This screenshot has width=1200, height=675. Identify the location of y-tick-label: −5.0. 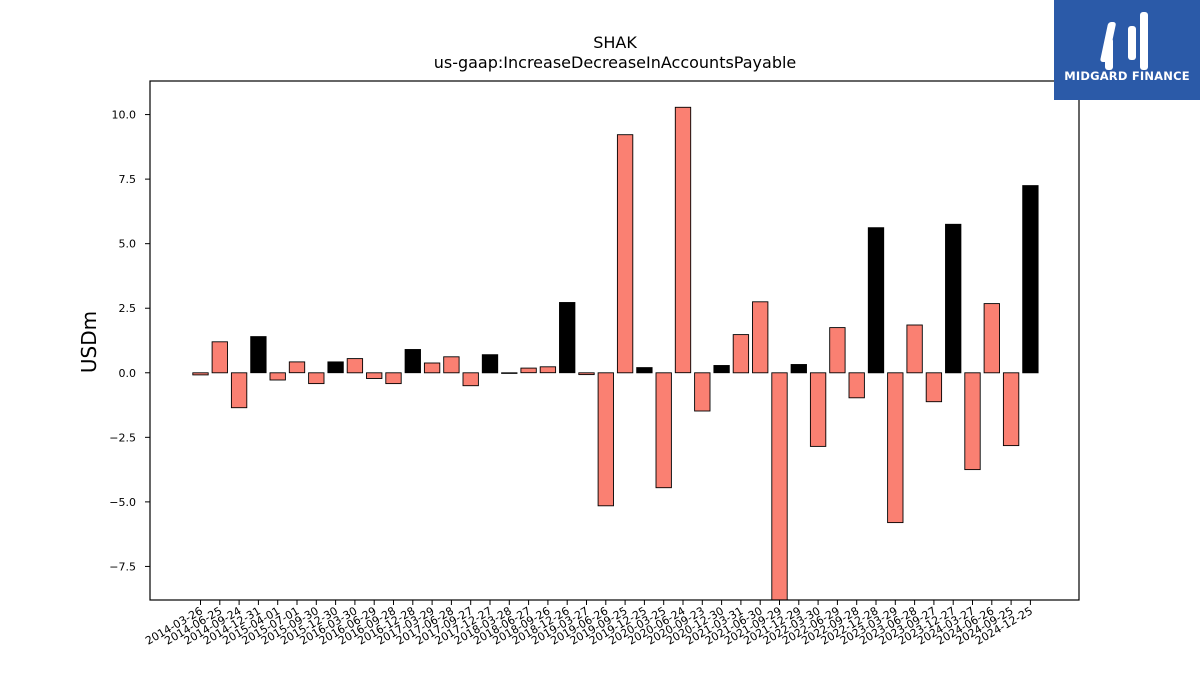
(122, 502).